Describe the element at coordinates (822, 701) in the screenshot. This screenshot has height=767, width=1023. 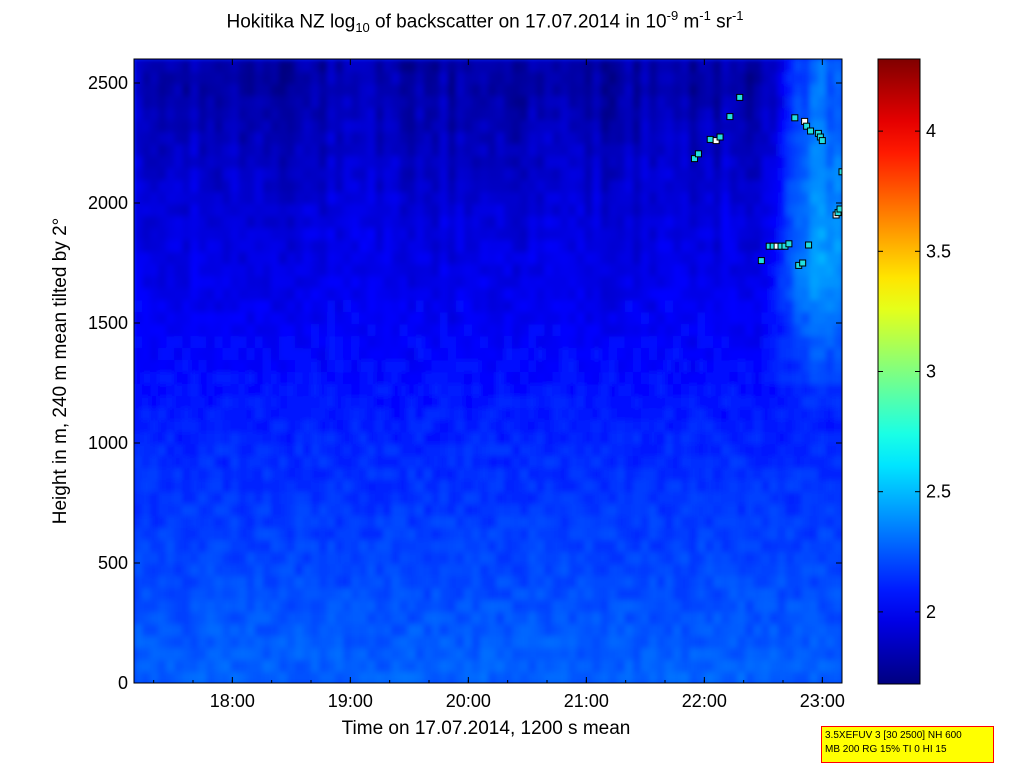
I see `x-tick-label: 23:00` at that location.